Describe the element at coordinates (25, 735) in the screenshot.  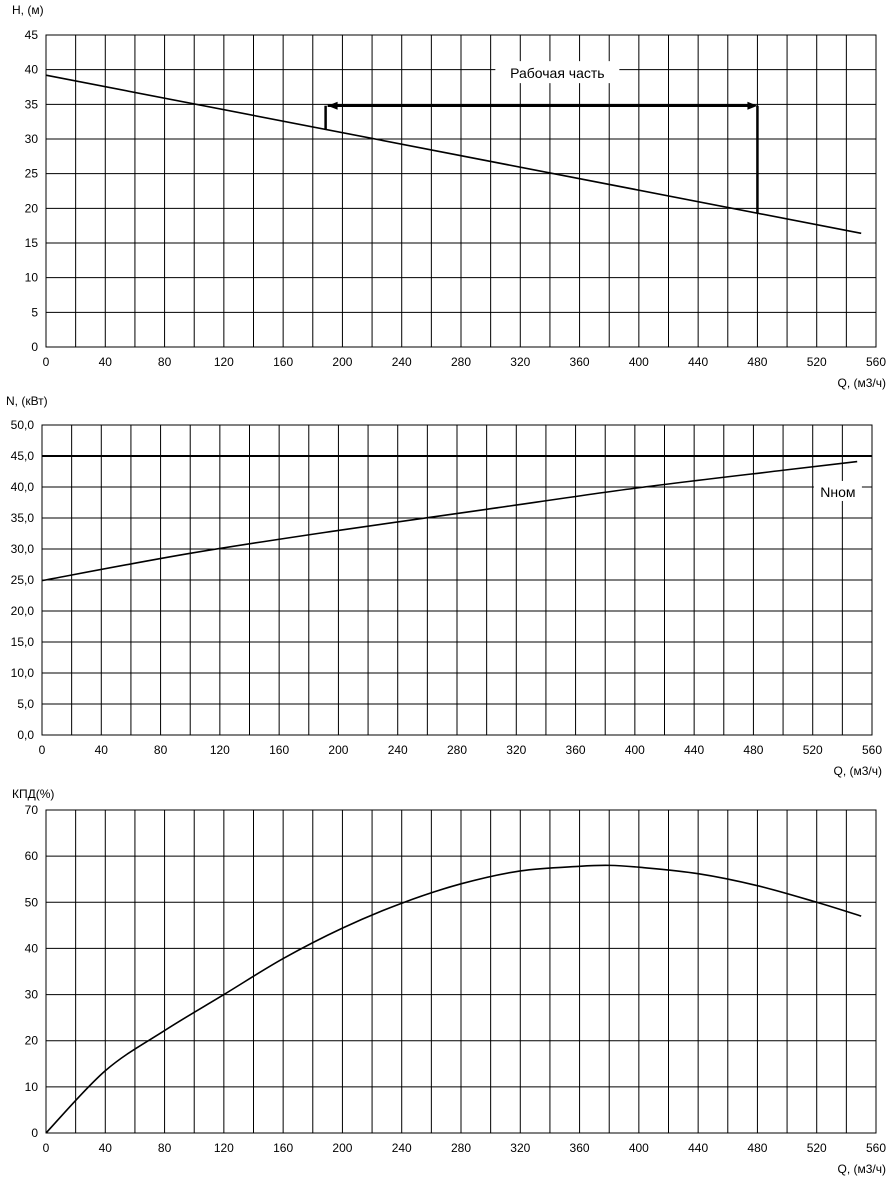
I see `y-tick-label: 0,0` at that location.